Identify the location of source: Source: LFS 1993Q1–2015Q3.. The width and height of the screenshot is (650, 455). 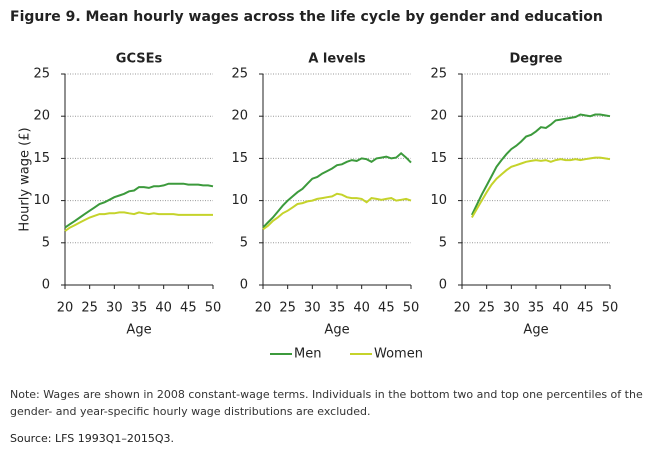
(92, 438).